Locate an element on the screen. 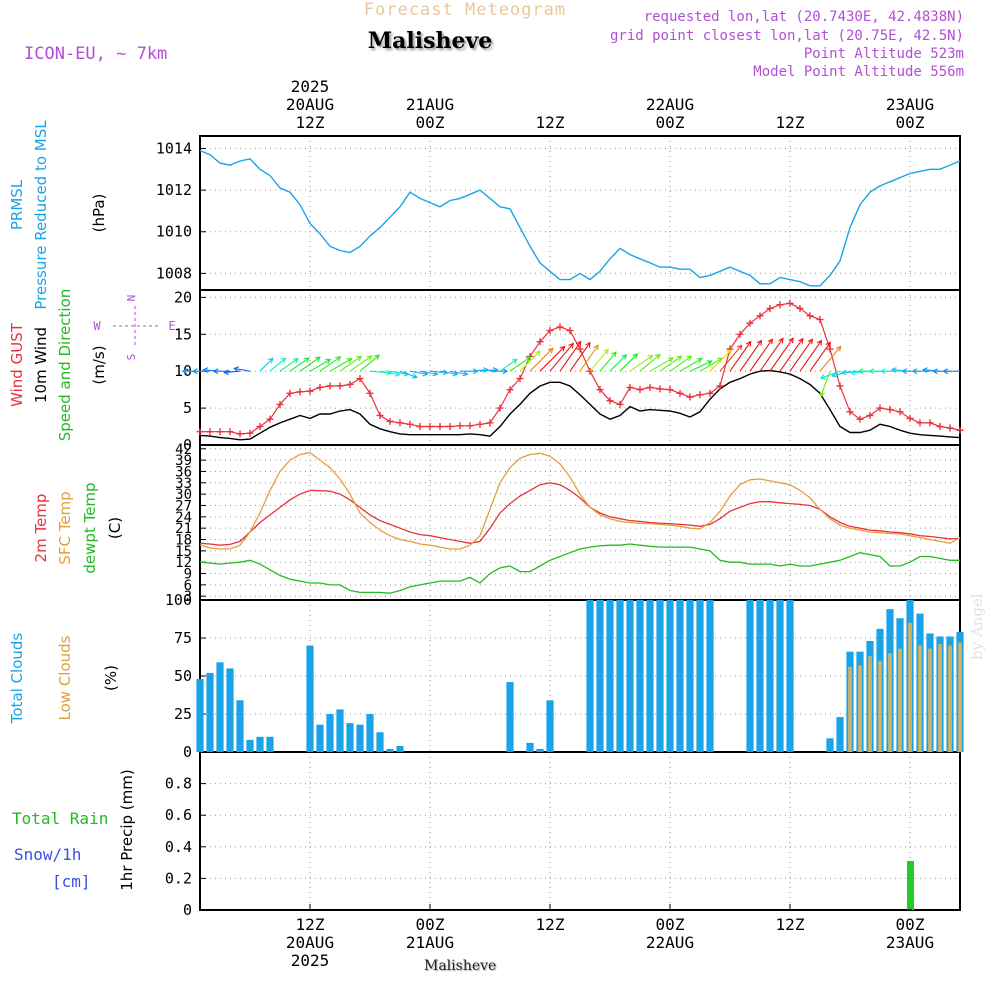 The height and width of the screenshot is (1000, 1000). bottom-time-label: 23AUG is located at coordinates (910, 942).